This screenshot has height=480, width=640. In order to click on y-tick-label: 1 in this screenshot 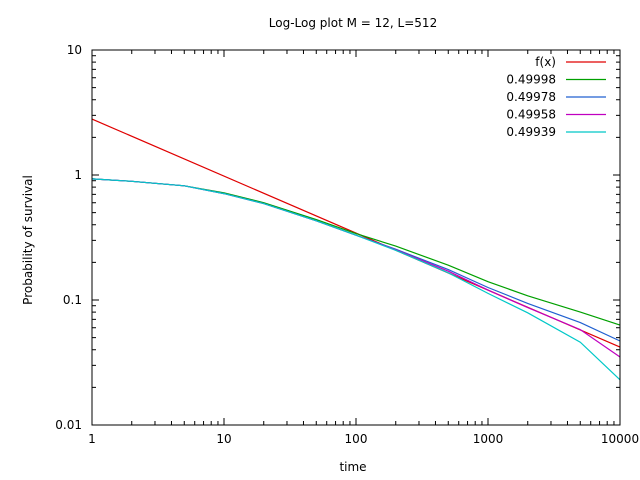, I will do `click(78, 175)`.